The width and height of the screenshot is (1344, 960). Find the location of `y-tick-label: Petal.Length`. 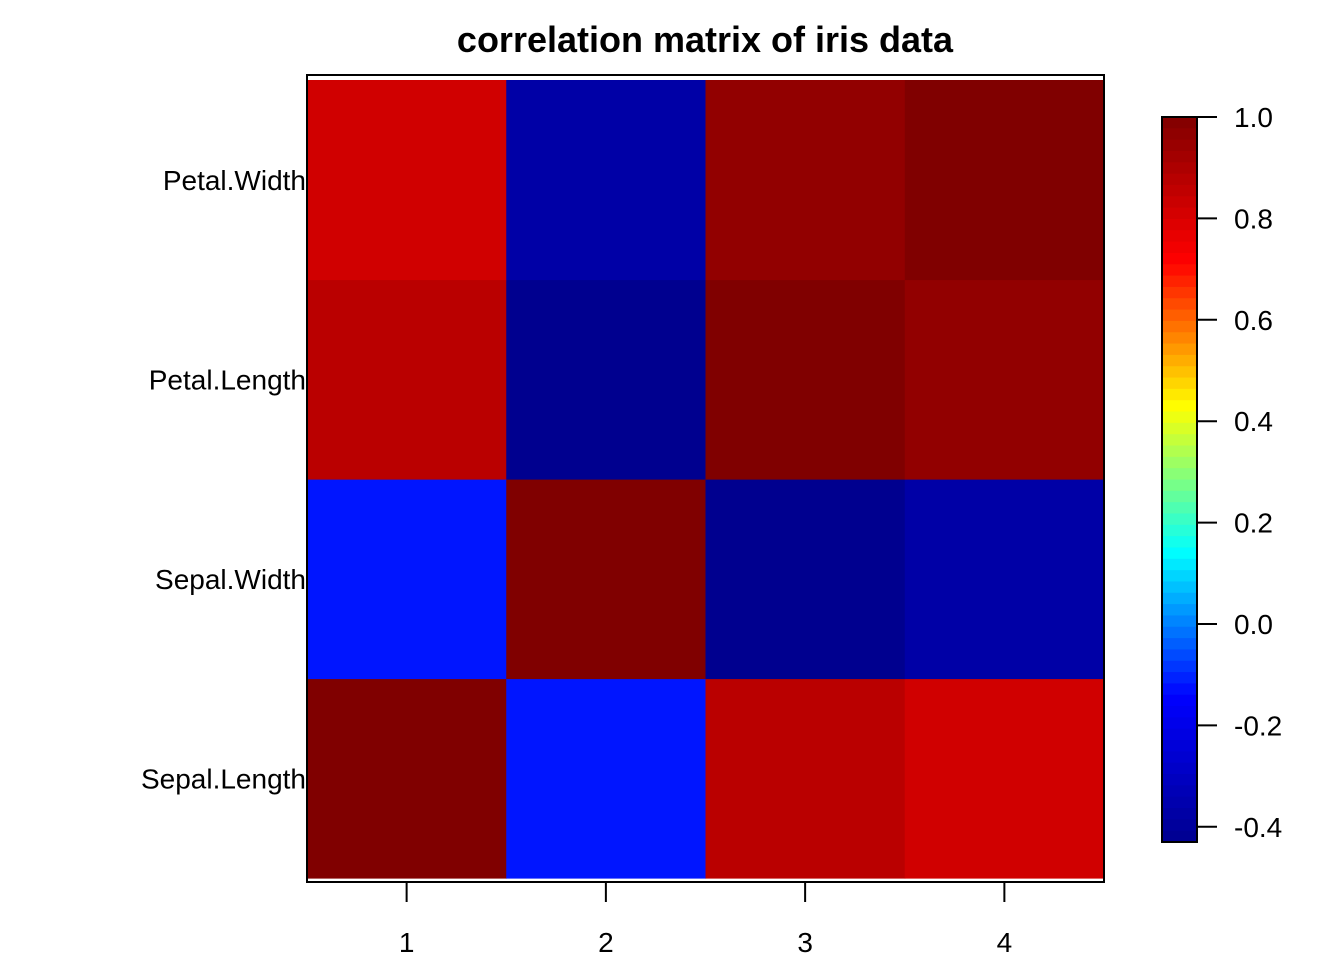

y-tick-label: Petal.Length is located at coordinates (227, 379).